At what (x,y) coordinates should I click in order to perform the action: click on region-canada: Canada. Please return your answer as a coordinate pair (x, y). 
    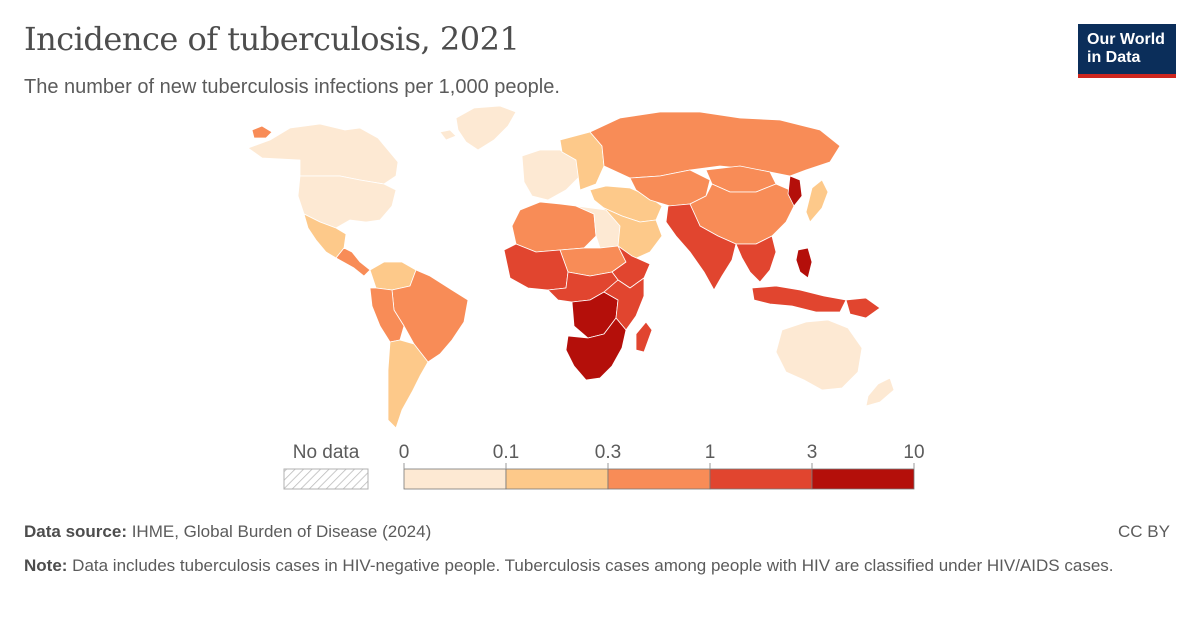
    Looking at the image, I should click on (323, 154).